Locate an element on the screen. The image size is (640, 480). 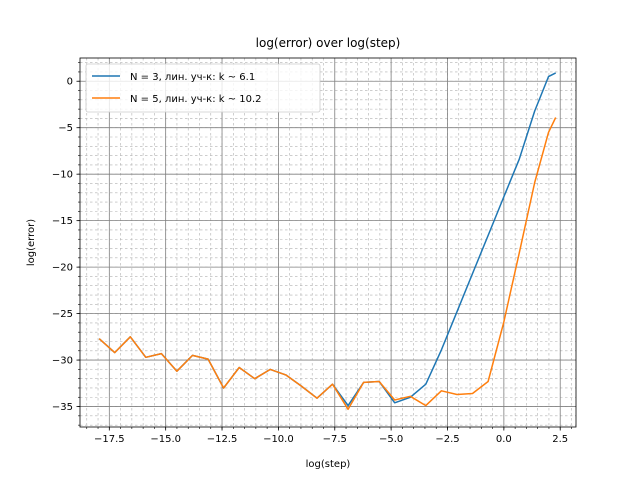
y-tick-label: −5 is located at coordinates (65, 128).